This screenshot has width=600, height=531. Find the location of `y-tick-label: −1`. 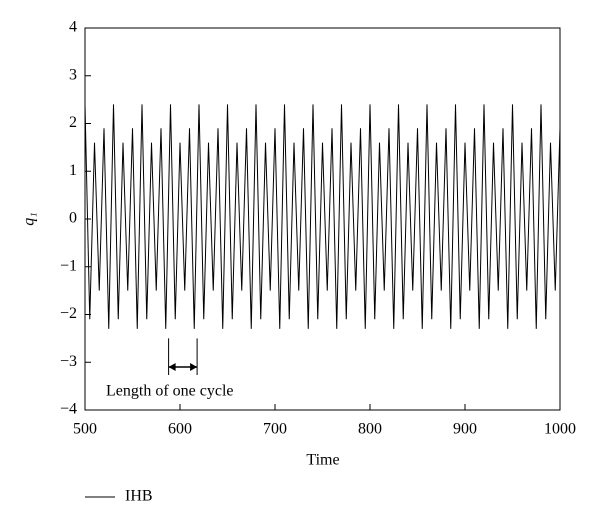

y-tick-label: −1 is located at coordinates (68, 265).